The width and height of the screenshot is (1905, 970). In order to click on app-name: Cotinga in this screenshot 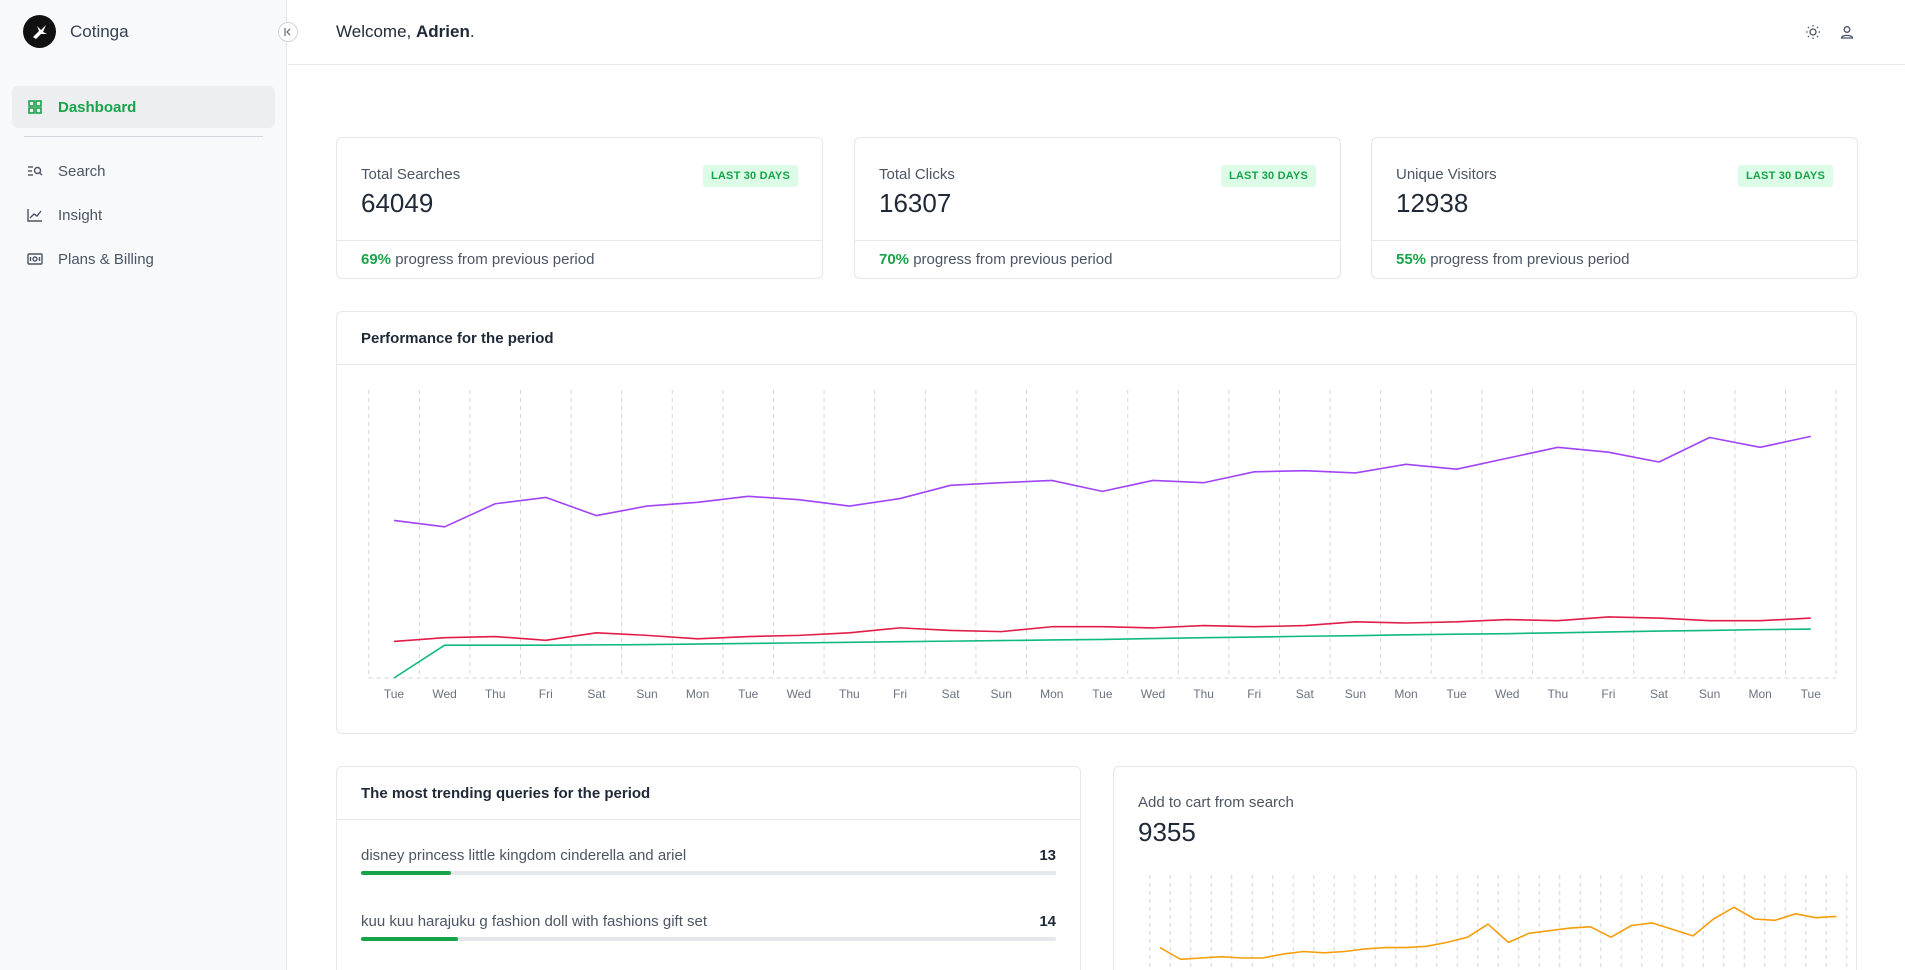, I will do `click(99, 31)`.